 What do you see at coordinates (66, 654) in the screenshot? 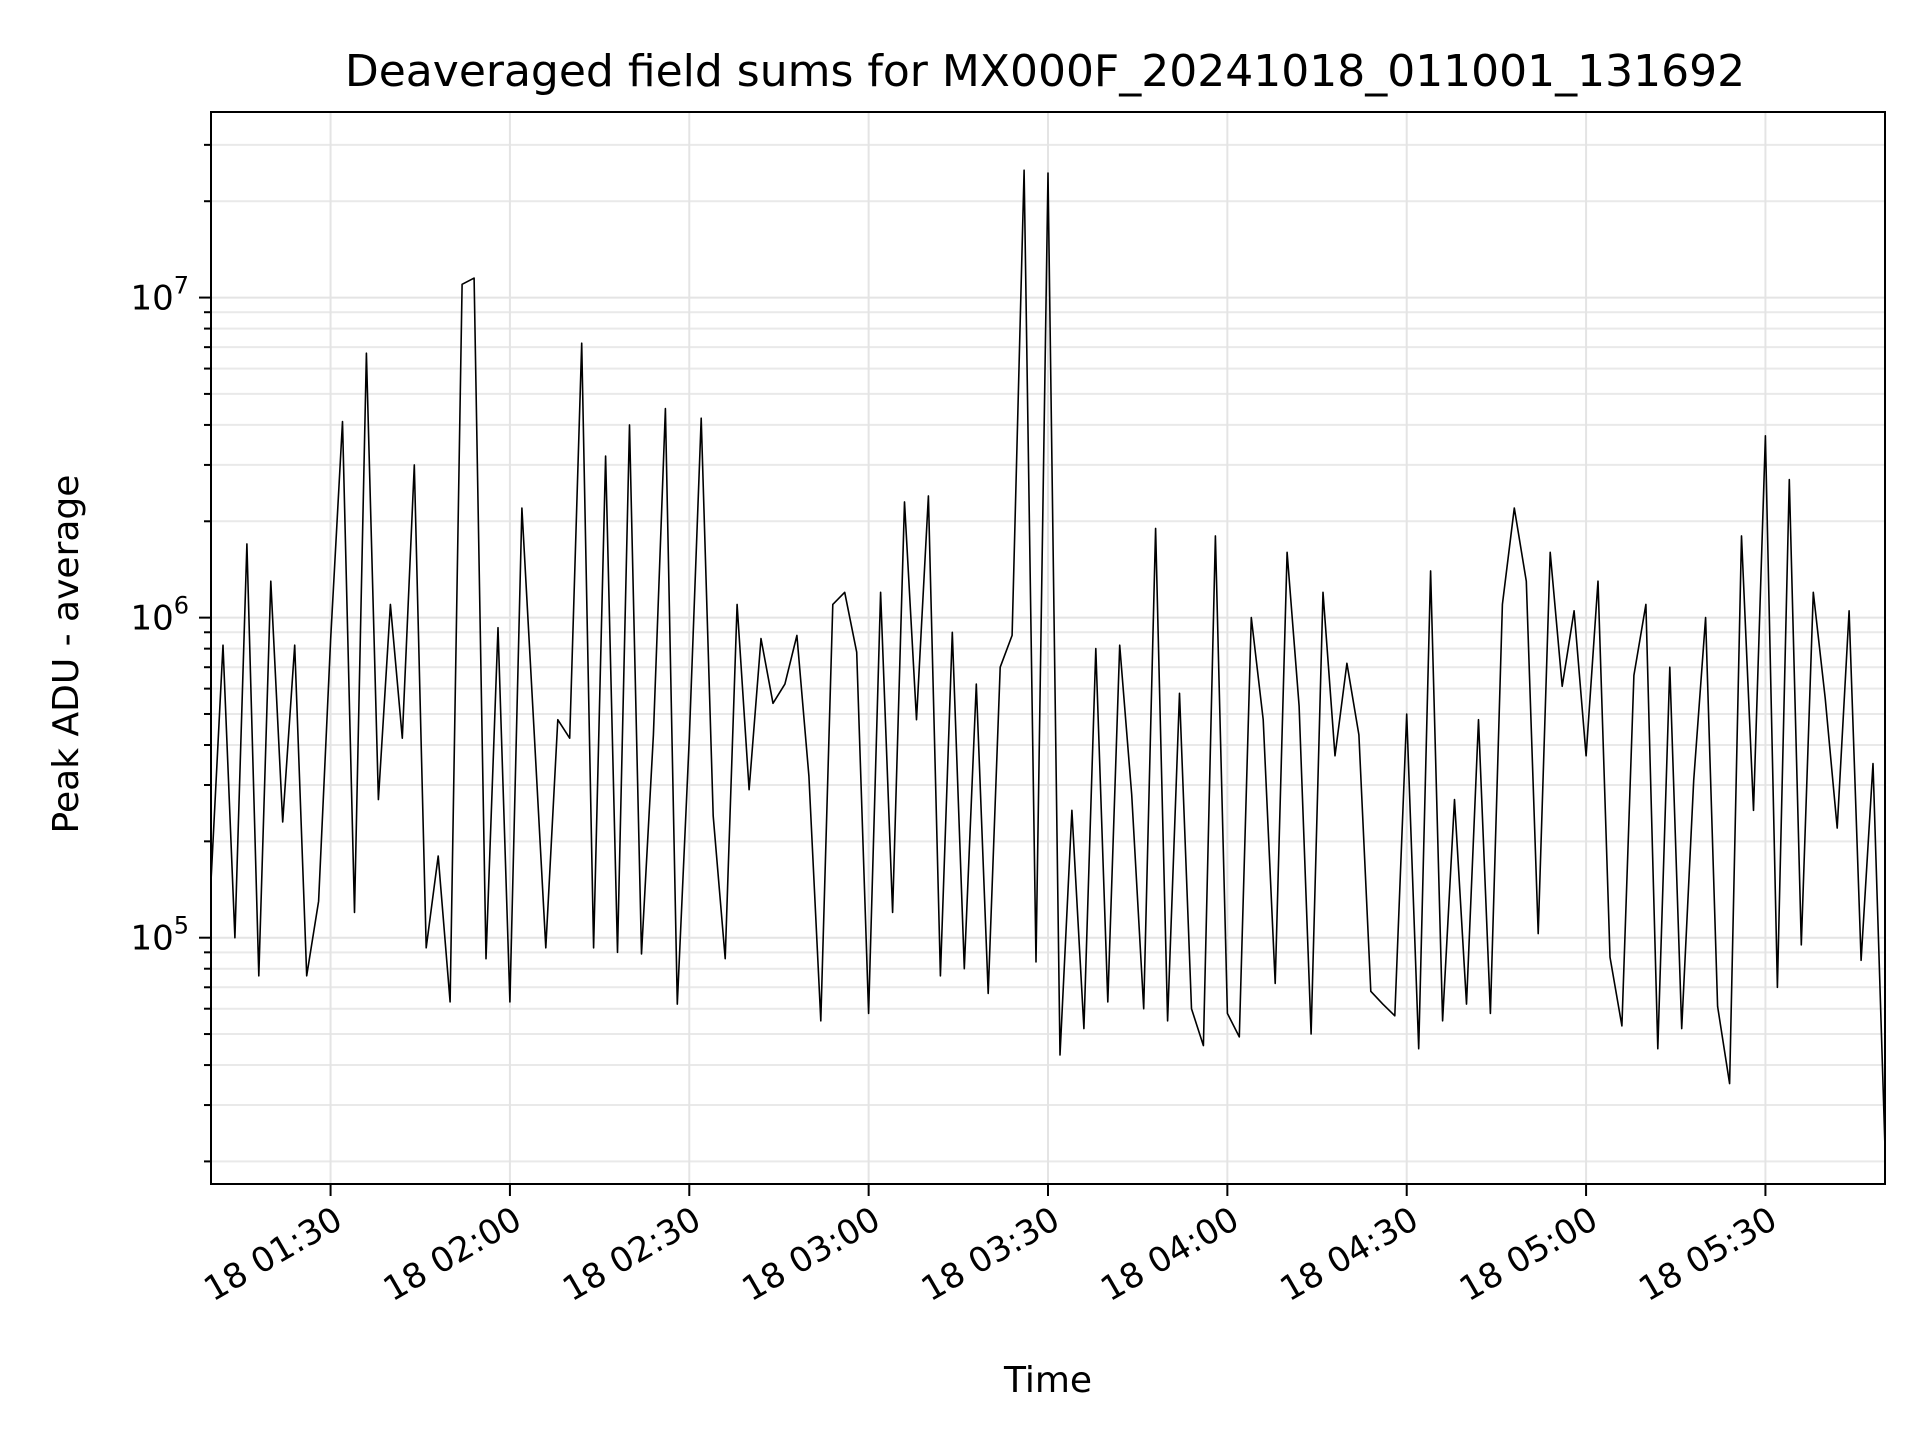
I see `y-axis-label: Peak ADU - average` at bounding box center [66, 654].